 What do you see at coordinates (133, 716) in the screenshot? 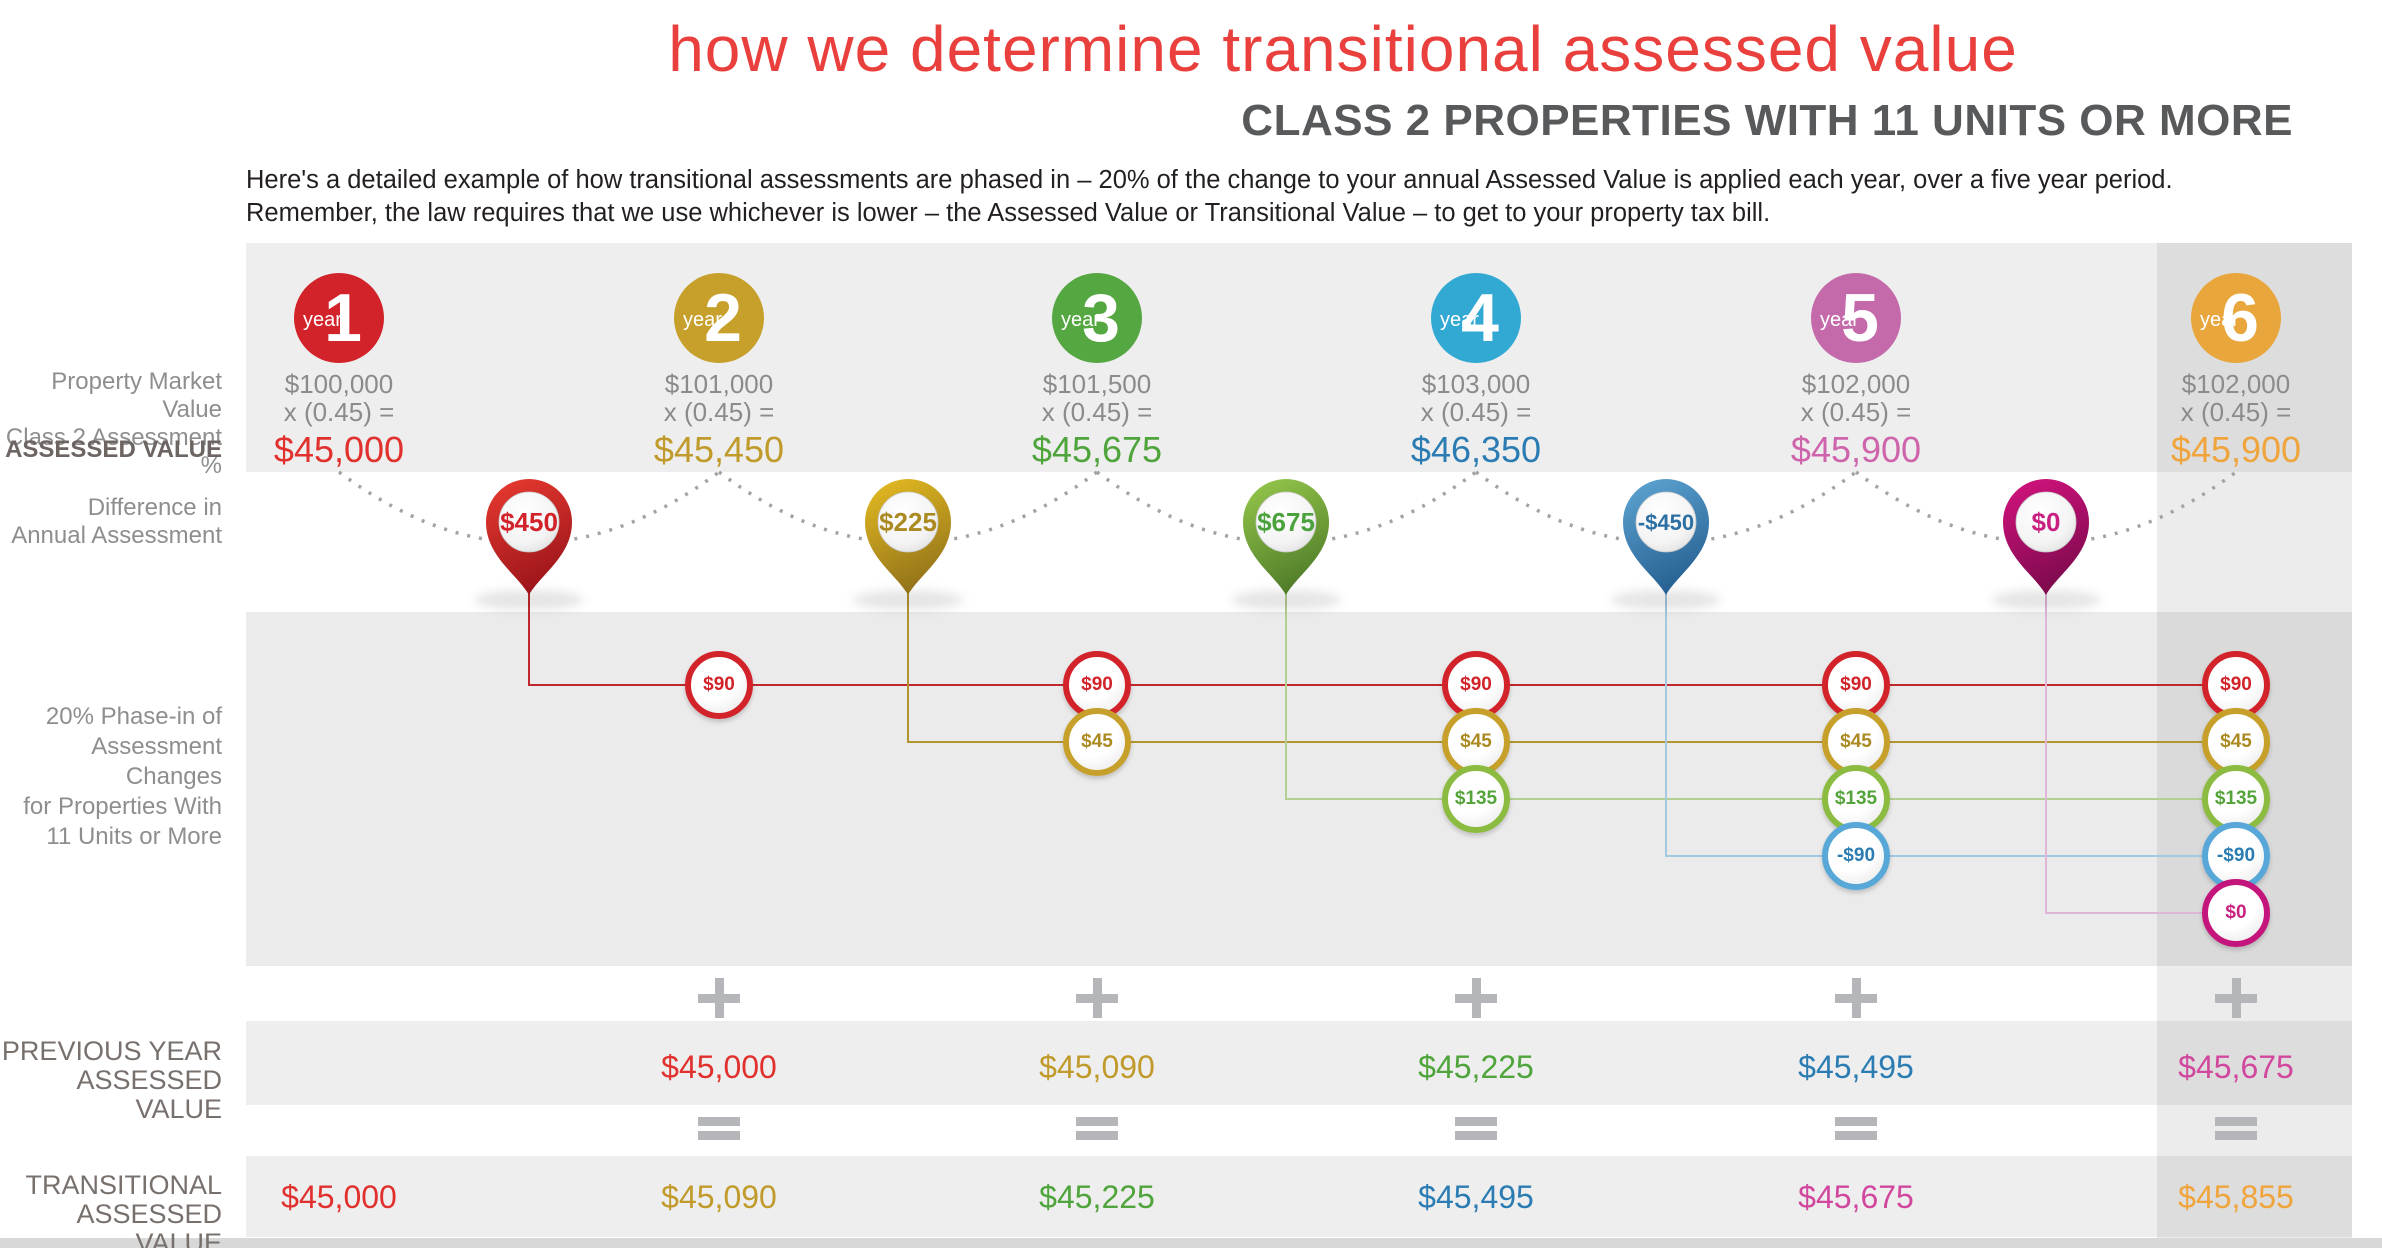
I see `phase-label-line-1: 20% Phase-in of` at bounding box center [133, 716].